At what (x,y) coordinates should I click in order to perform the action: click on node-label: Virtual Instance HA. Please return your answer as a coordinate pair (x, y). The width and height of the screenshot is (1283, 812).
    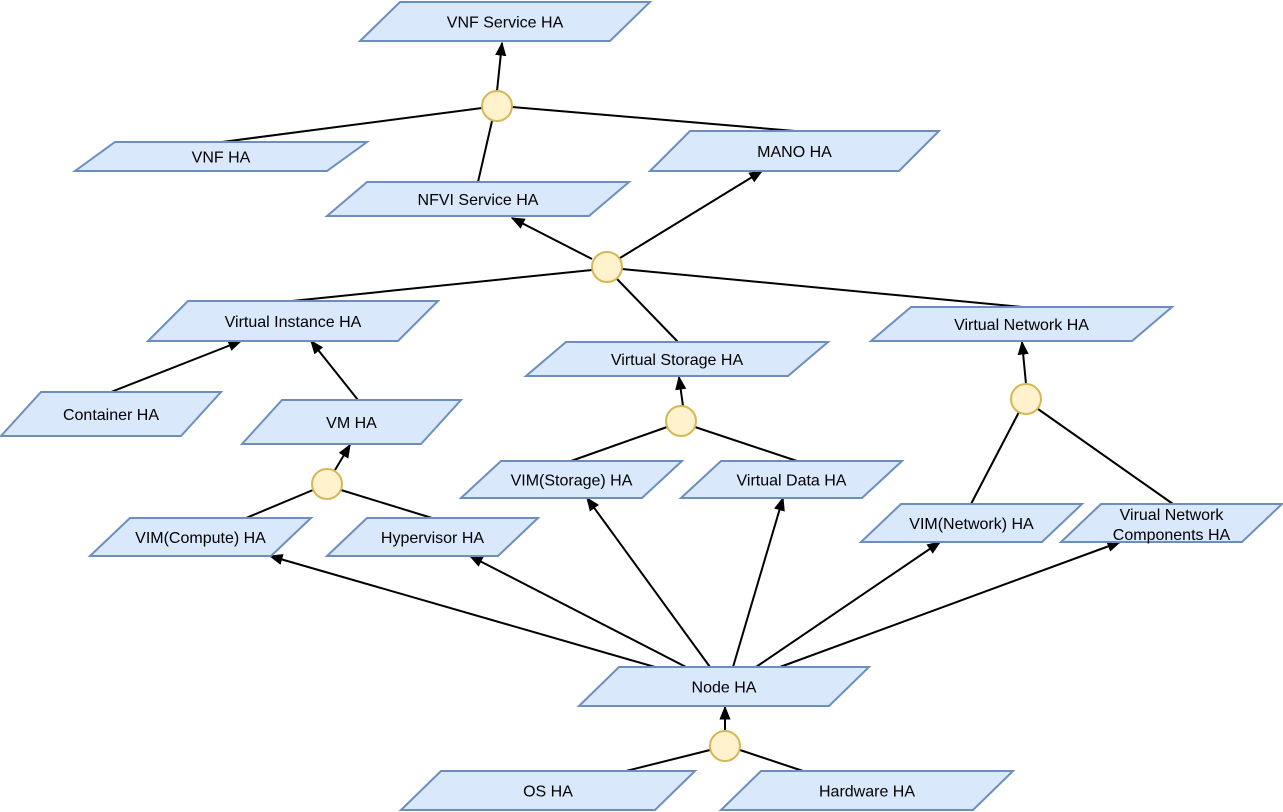
    Looking at the image, I should click on (293, 322).